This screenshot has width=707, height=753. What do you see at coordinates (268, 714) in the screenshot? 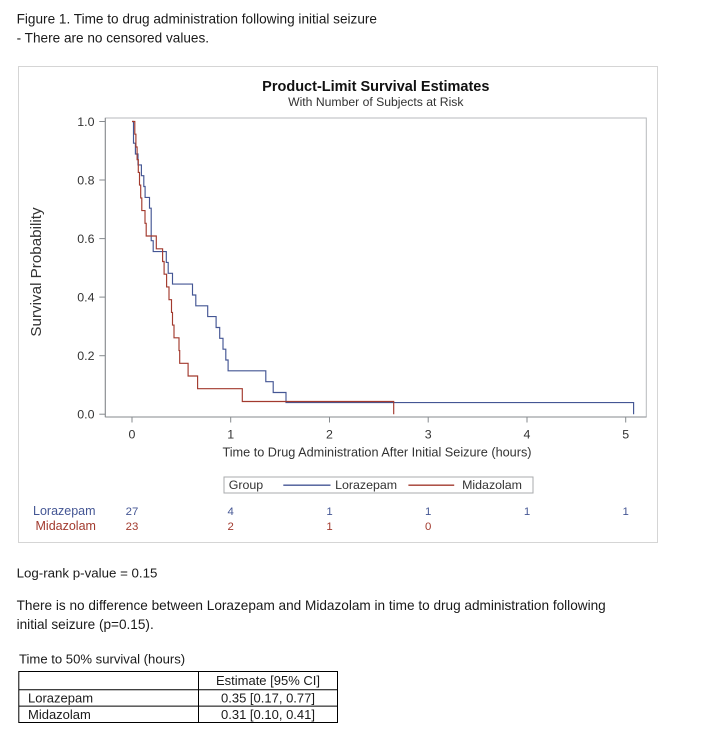
I see `svg-text: 0.31 [0.10, 0.41]` at bounding box center [268, 714].